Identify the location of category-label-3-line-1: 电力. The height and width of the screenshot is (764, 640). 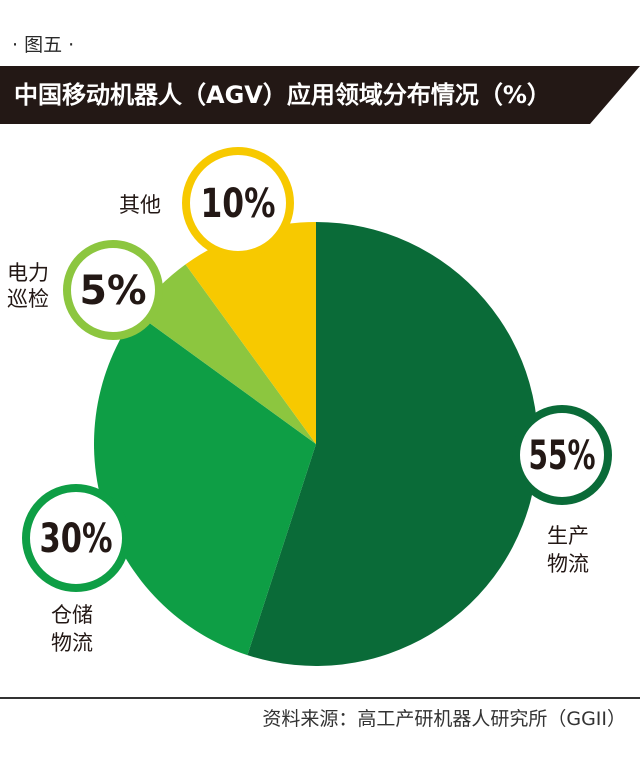
(28, 273).